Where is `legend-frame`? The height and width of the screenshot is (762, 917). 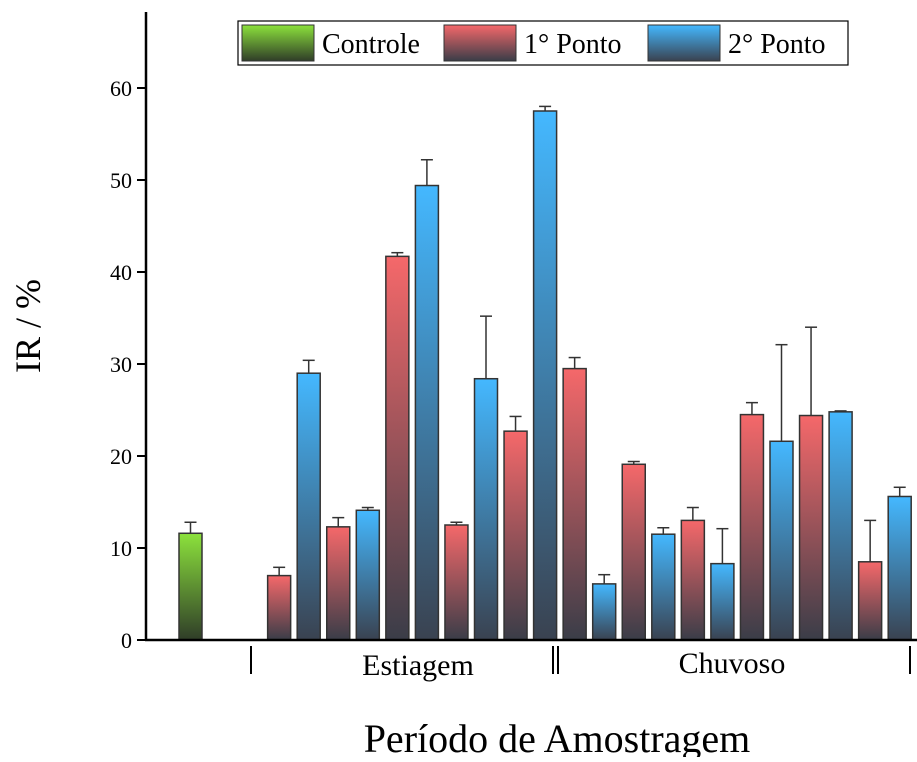
legend-frame is located at coordinates (543, 43).